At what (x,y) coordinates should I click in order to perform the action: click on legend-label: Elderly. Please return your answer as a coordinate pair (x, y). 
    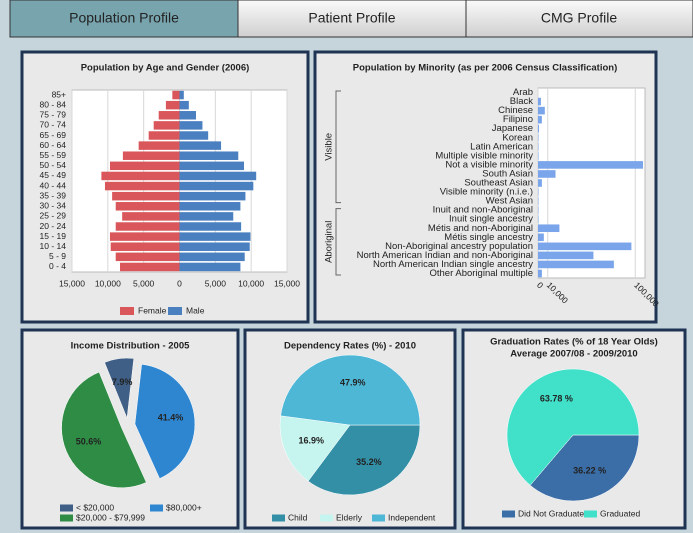
    Looking at the image, I should click on (349, 517).